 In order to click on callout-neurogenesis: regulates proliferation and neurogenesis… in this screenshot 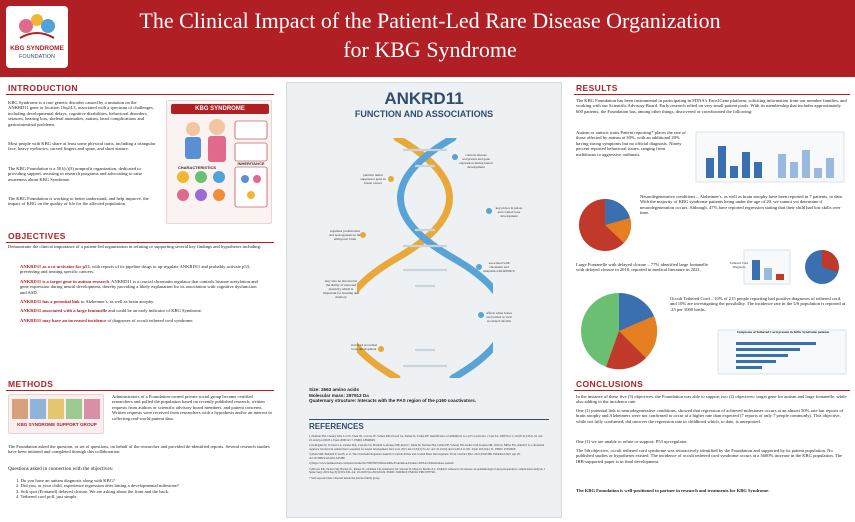, I will do `click(345, 235)`.